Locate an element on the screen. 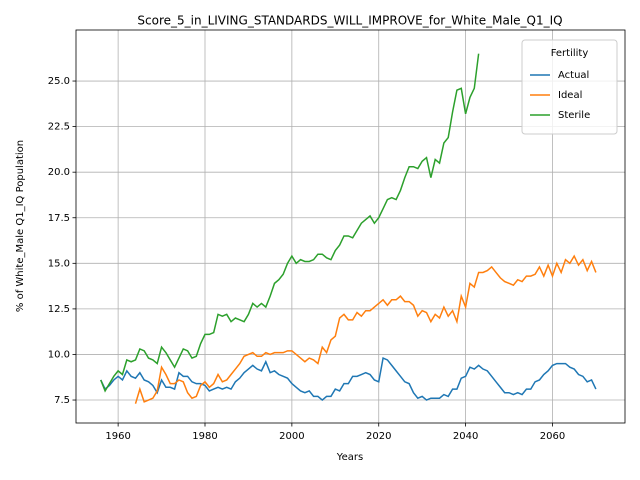 The width and height of the screenshot is (640, 480). y-axis-label: % of White_Male Q1_IQ Population is located at coordinates (20, 226).